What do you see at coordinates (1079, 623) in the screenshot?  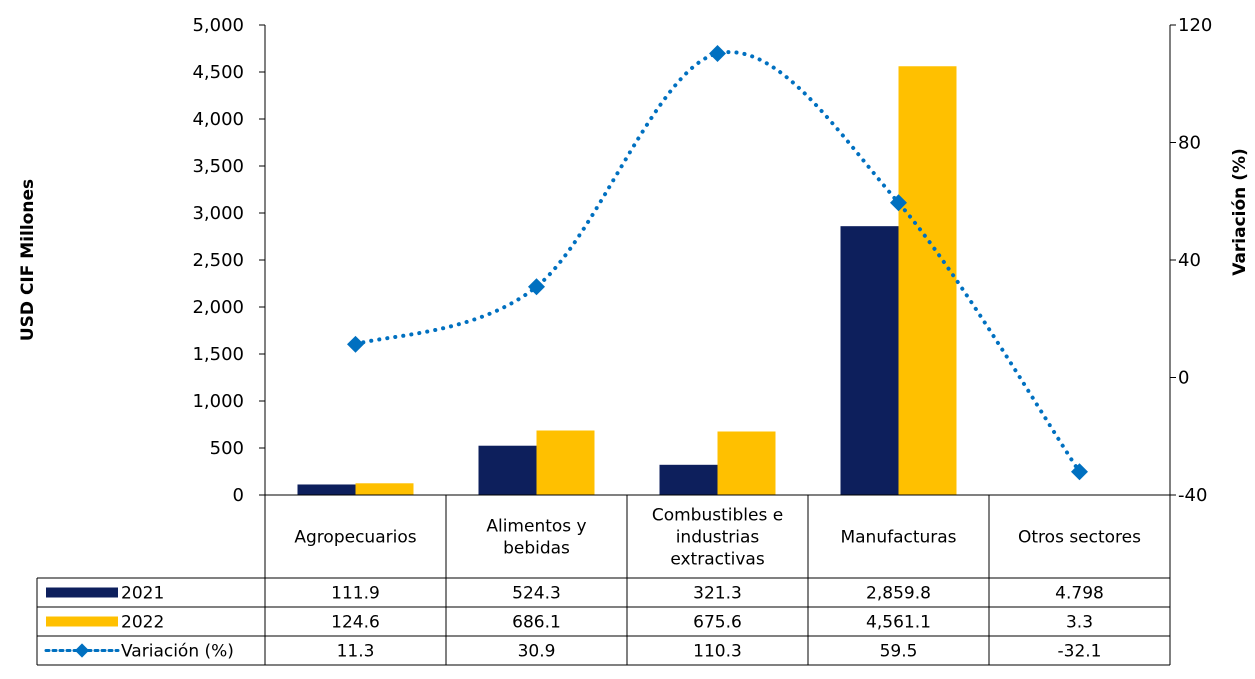 I see `table-cell-value: 3.3` at bounding box center [1079, 623].